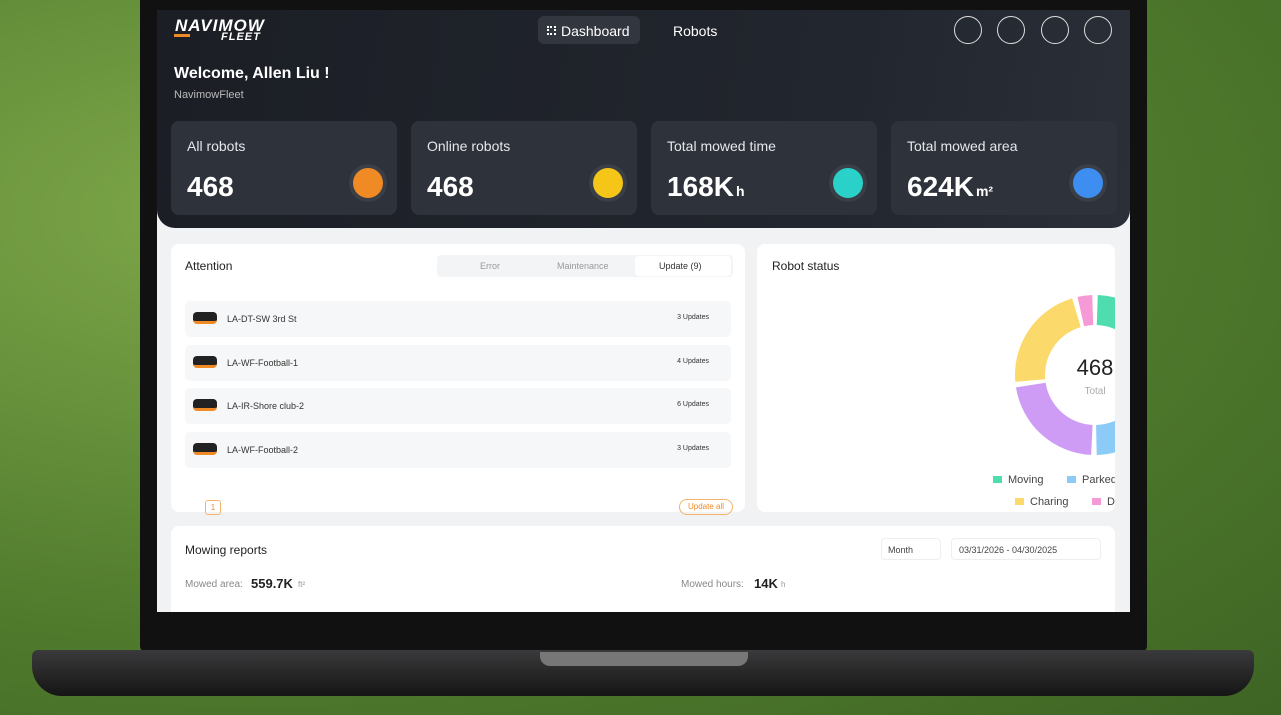  Describe the element at coordinates (1004, 168) in the screenshot. I see `stat-card: Total mowed area 624K m²` at that location.